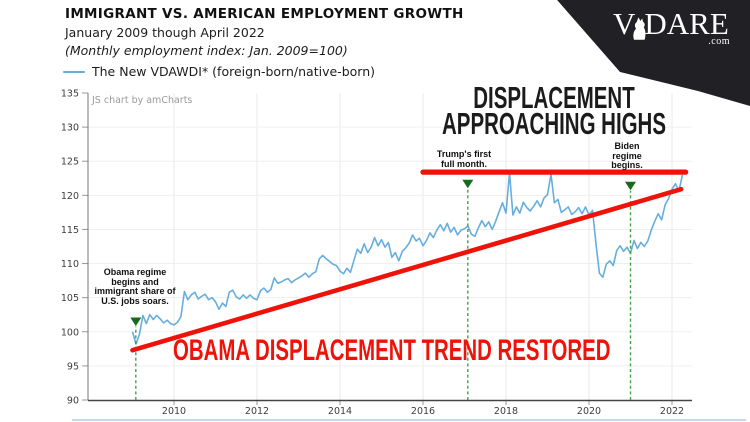 The width and height of the screenshot is (750, 422). Describe the element at coordinates (627, 165) in the screenshot. I see `biden-annotation-line3: begins.` at that location.